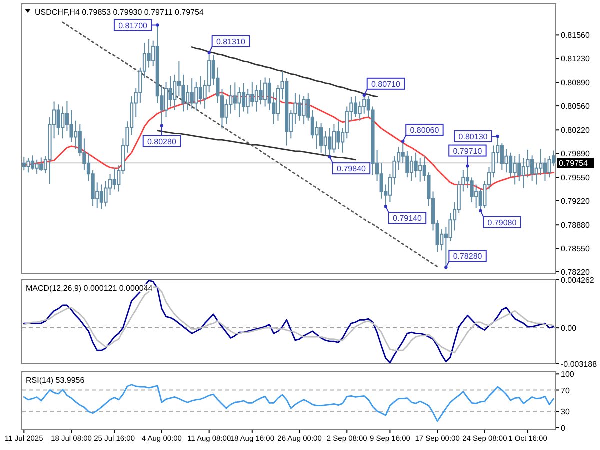 Image resolution: width=600 pixels, height=450 pixels. Describe the element at coordinates (563, 428) in the screenshot. I see `y-tick-label: 0` at that location.